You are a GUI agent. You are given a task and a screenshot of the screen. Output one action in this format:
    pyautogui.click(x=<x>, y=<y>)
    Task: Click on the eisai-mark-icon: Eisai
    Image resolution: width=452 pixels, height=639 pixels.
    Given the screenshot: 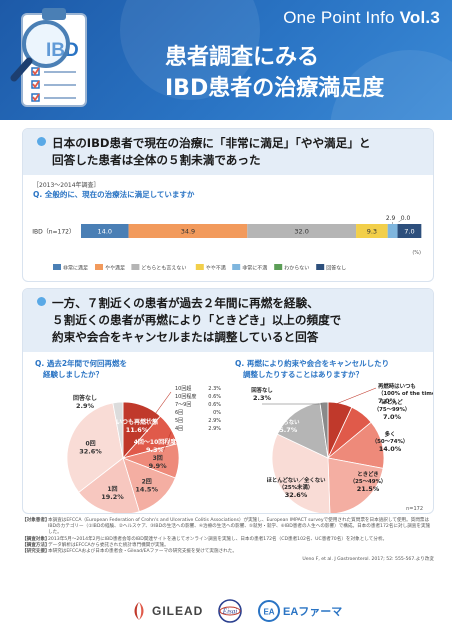 What is the action you would take?
    pyautogui.click(x=230, y=611)
    